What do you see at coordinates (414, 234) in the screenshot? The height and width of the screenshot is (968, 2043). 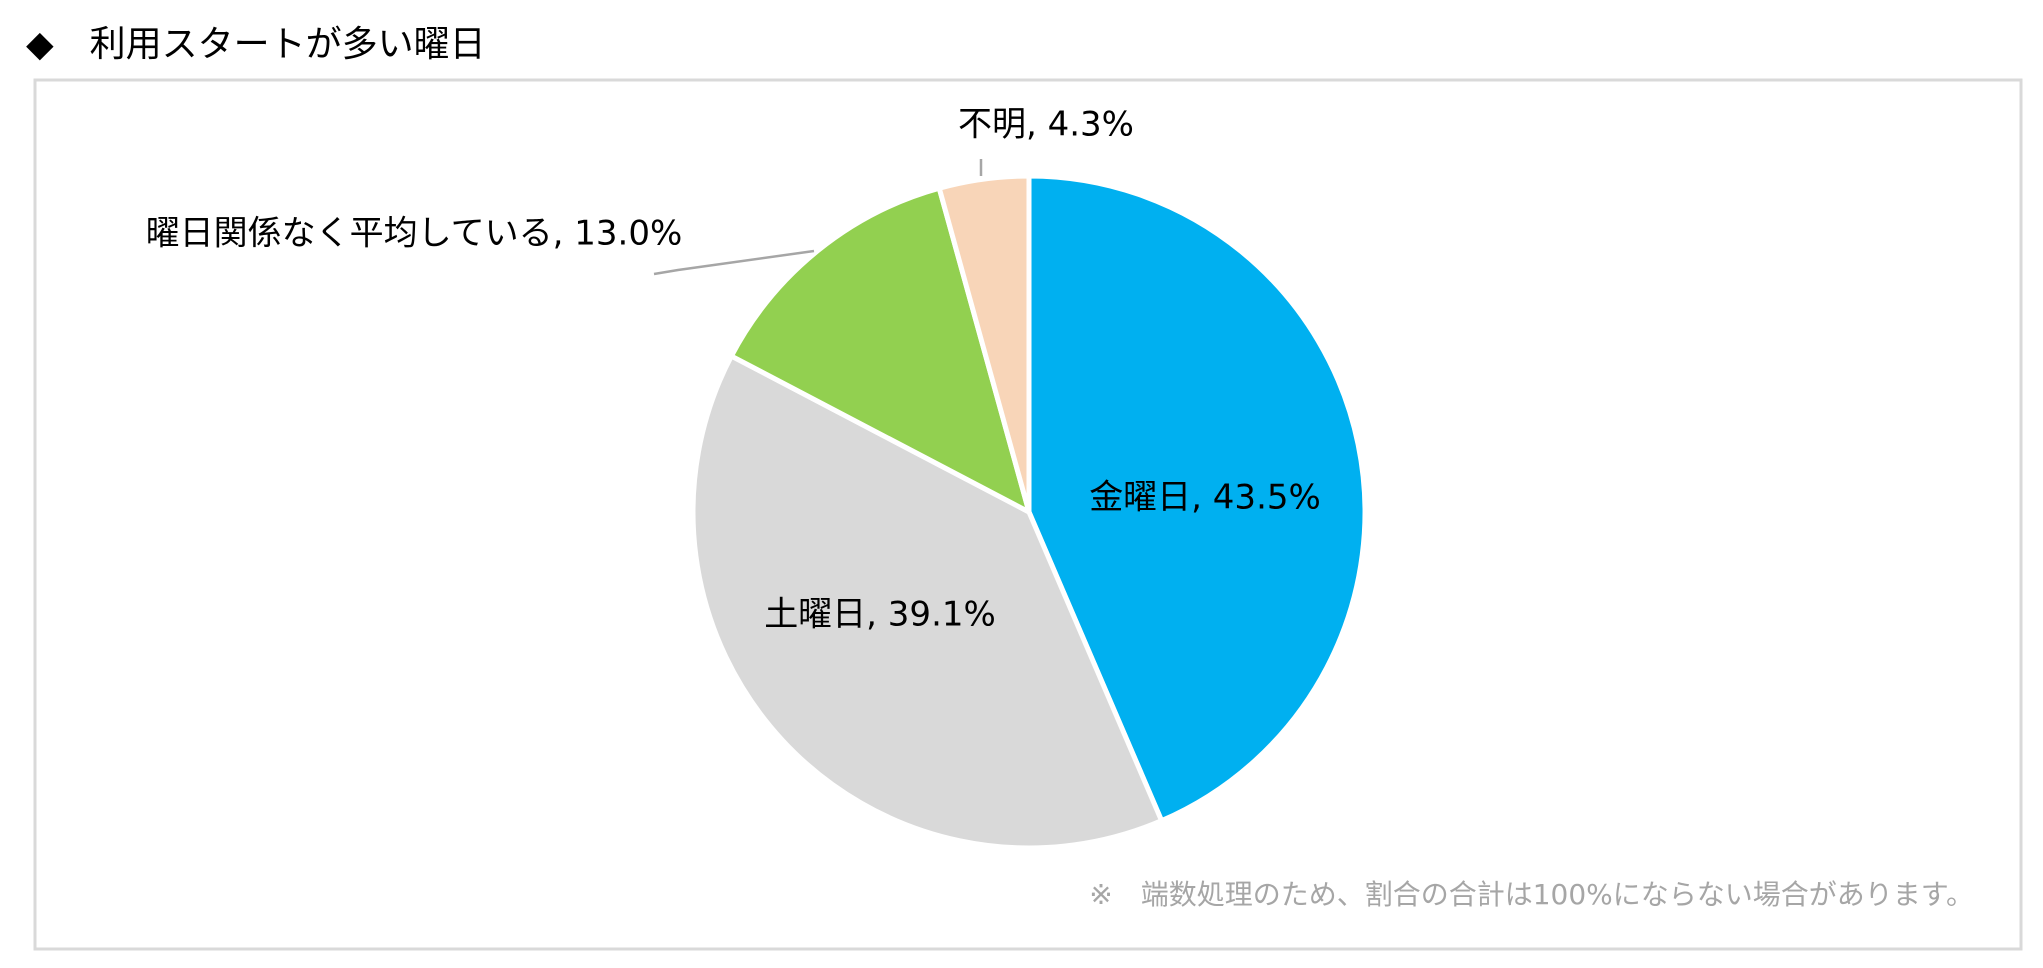 I see `data-label: 曜日関係なく平均している, 13.0%` at bounding box center [414, 234].